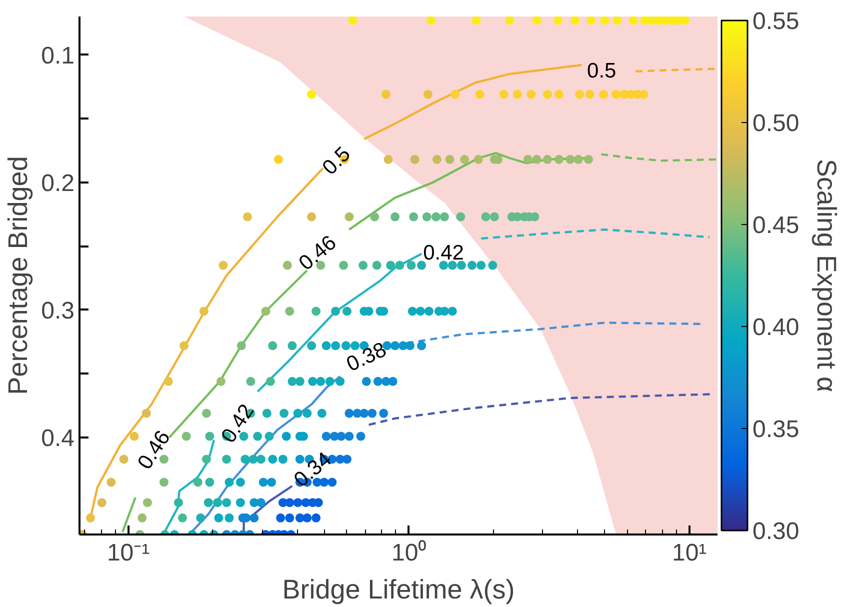  What do you see at coordinates (827, 275) in the screenshot?
I see `color-bar-title: Scaling Exponent α` at bounding box center [827, 275].